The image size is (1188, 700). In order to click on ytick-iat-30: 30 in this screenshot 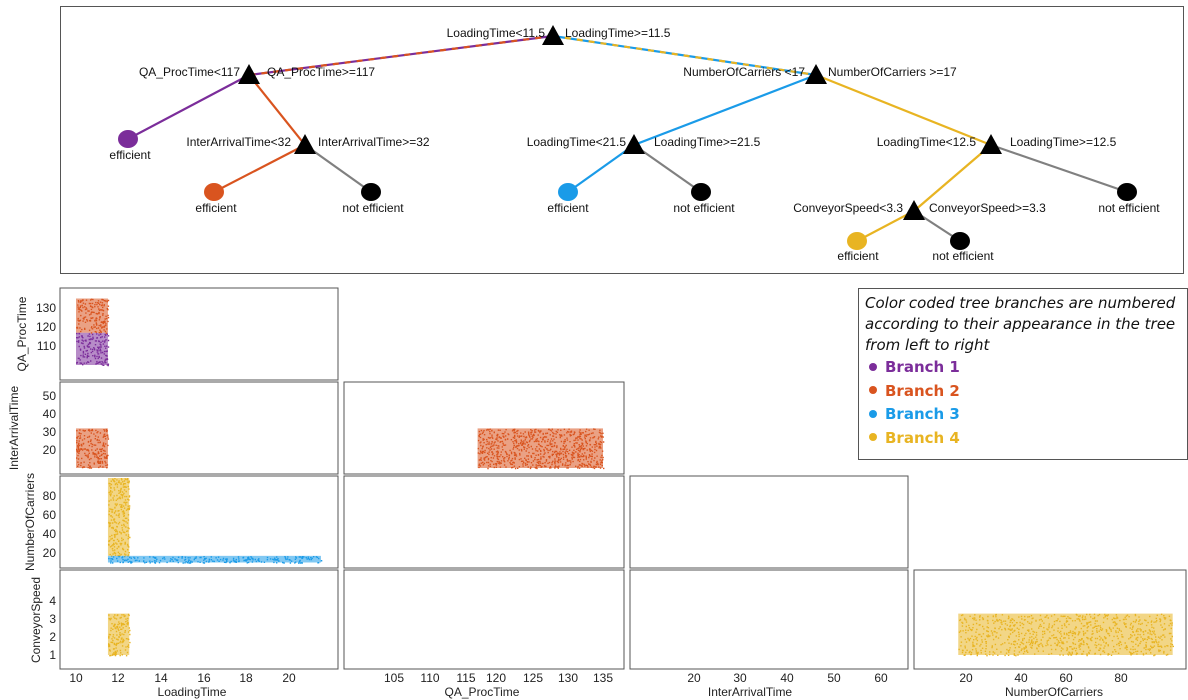, I will do `click(50, 432)`.